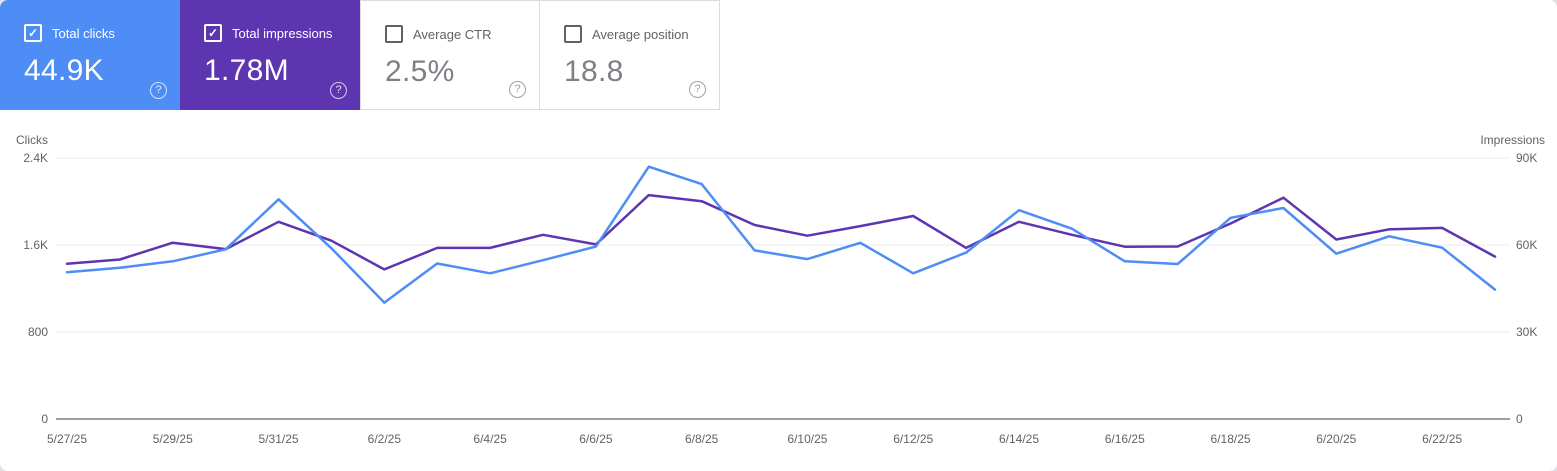  Describe the element at coordinates (1527, 332) in the screenshot. I see `y-tick-label: 30K` at that location.